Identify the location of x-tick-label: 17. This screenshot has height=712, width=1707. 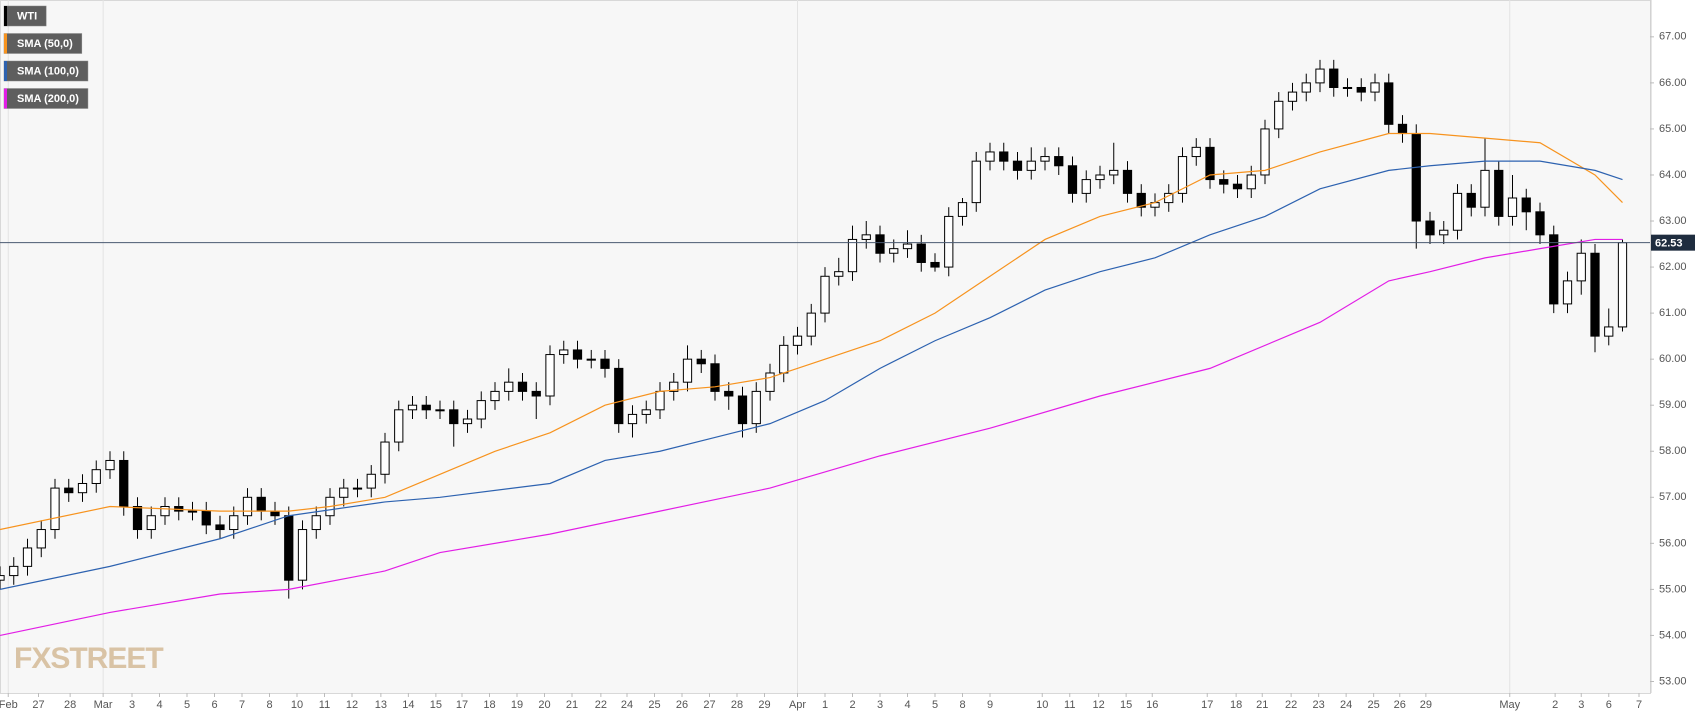
(462, 705).